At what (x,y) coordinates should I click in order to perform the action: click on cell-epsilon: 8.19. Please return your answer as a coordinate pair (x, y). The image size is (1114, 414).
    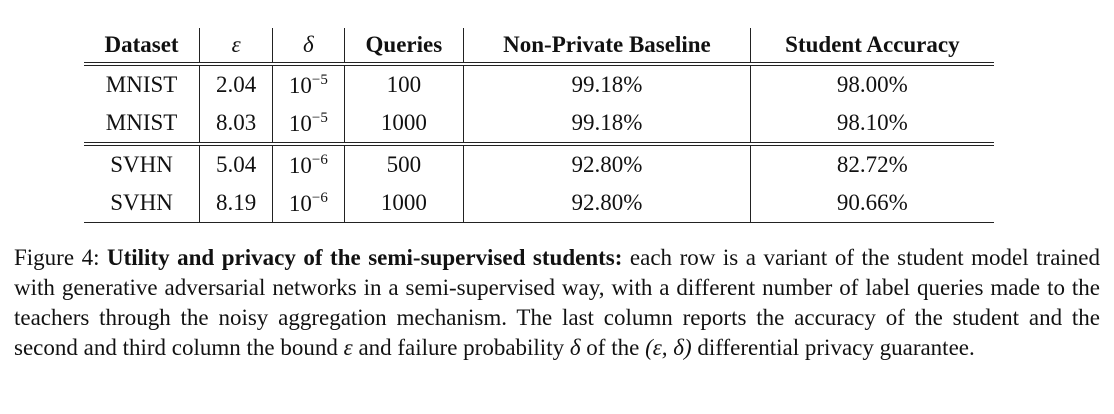
    Looking at the image, I should click on (236, 203).